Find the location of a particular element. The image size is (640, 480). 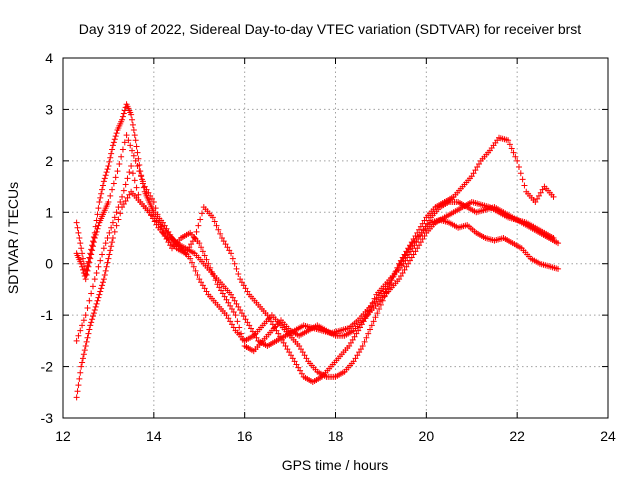

y-tick-label: 0 is located at coordinates (49, 264).